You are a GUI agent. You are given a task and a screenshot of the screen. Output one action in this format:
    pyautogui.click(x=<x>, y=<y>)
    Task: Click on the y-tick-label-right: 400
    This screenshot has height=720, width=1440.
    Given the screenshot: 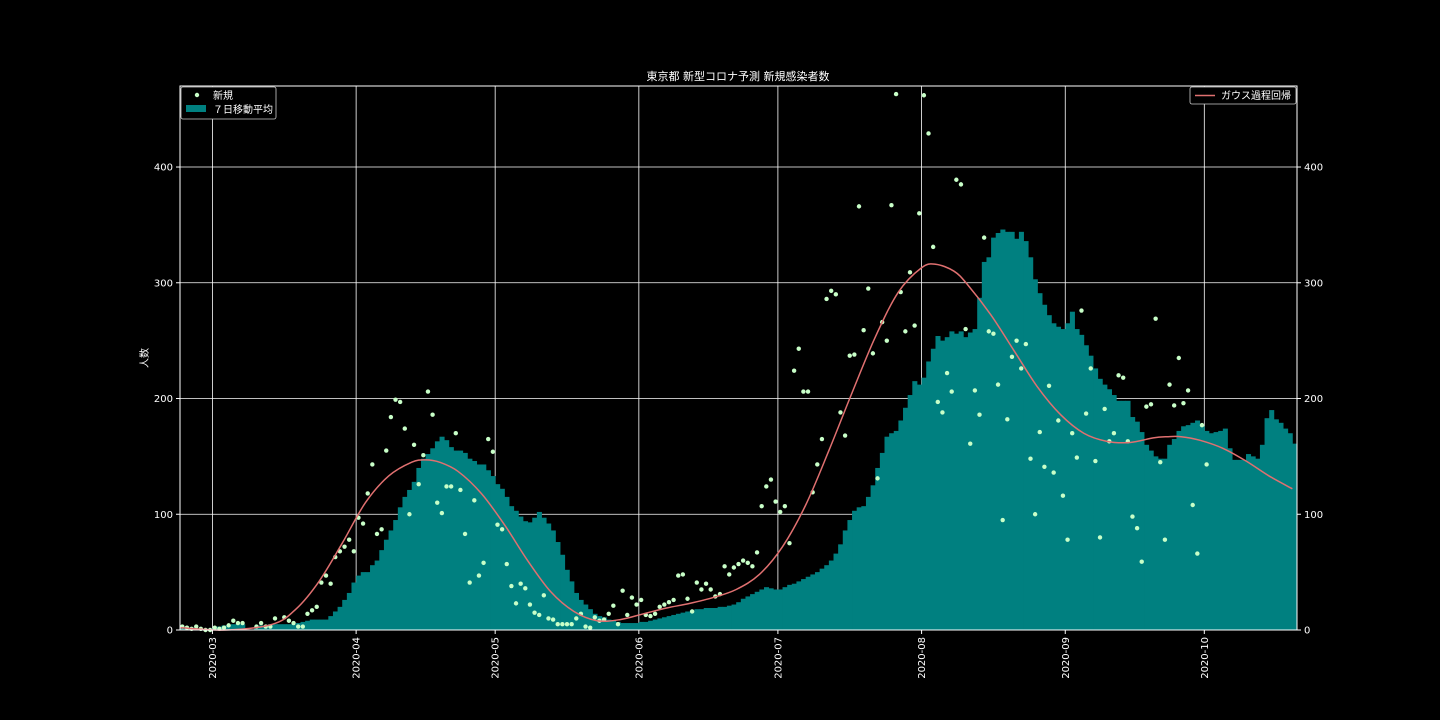 What is the action you would take?
    pyautogui.click(x=1313, y=168)
    